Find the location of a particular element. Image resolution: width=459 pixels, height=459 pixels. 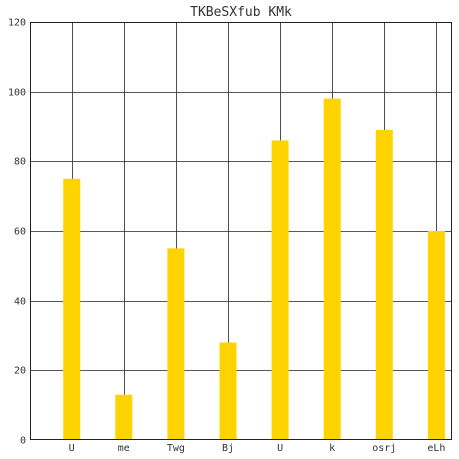

x-tick-label: Bj is located at coordinates (228, 448).